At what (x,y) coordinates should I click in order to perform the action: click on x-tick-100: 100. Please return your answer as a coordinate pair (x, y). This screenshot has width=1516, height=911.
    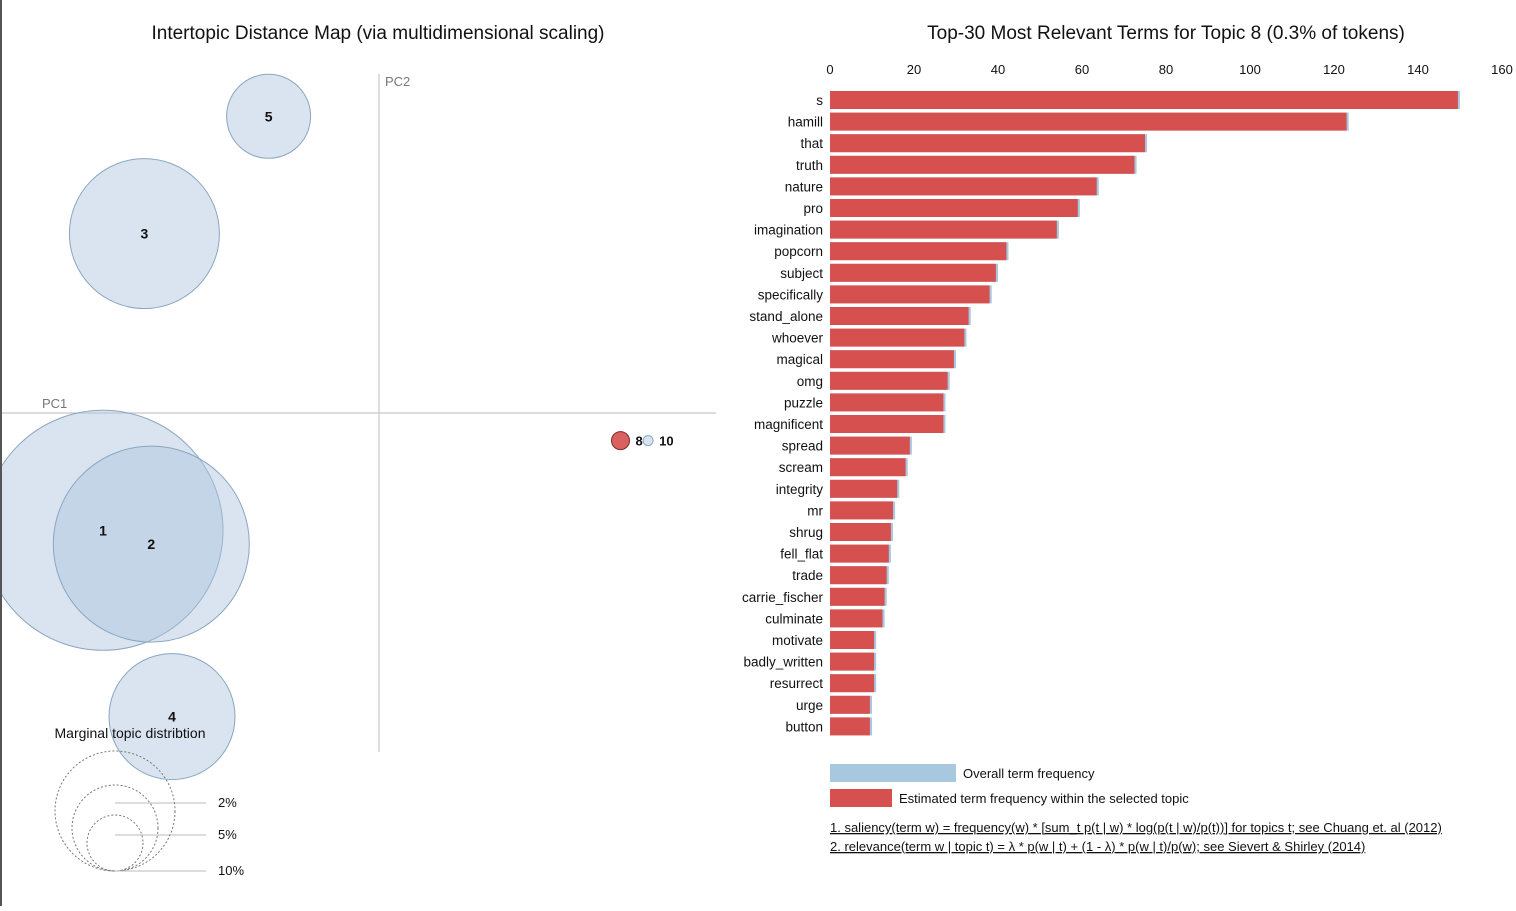
    Looking at the image, I should click on (1250, 69).